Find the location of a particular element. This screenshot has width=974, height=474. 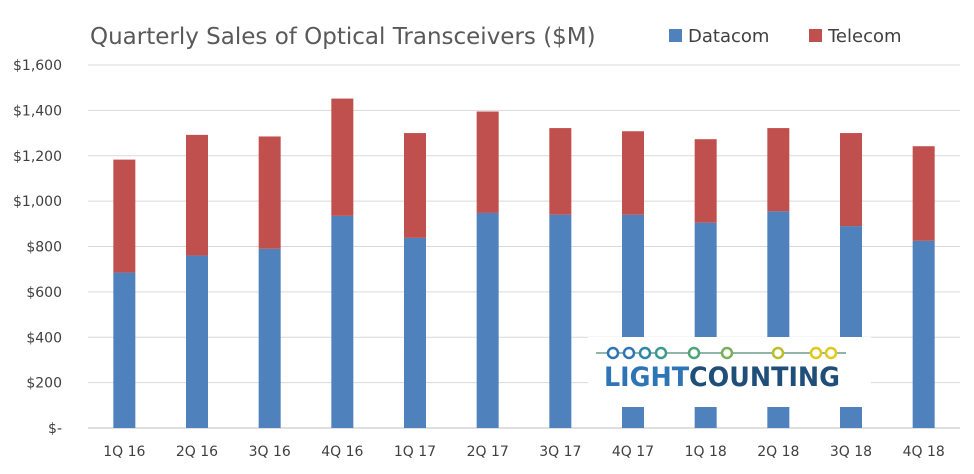

logo-chain-icon is located at coordinates (721, 353).